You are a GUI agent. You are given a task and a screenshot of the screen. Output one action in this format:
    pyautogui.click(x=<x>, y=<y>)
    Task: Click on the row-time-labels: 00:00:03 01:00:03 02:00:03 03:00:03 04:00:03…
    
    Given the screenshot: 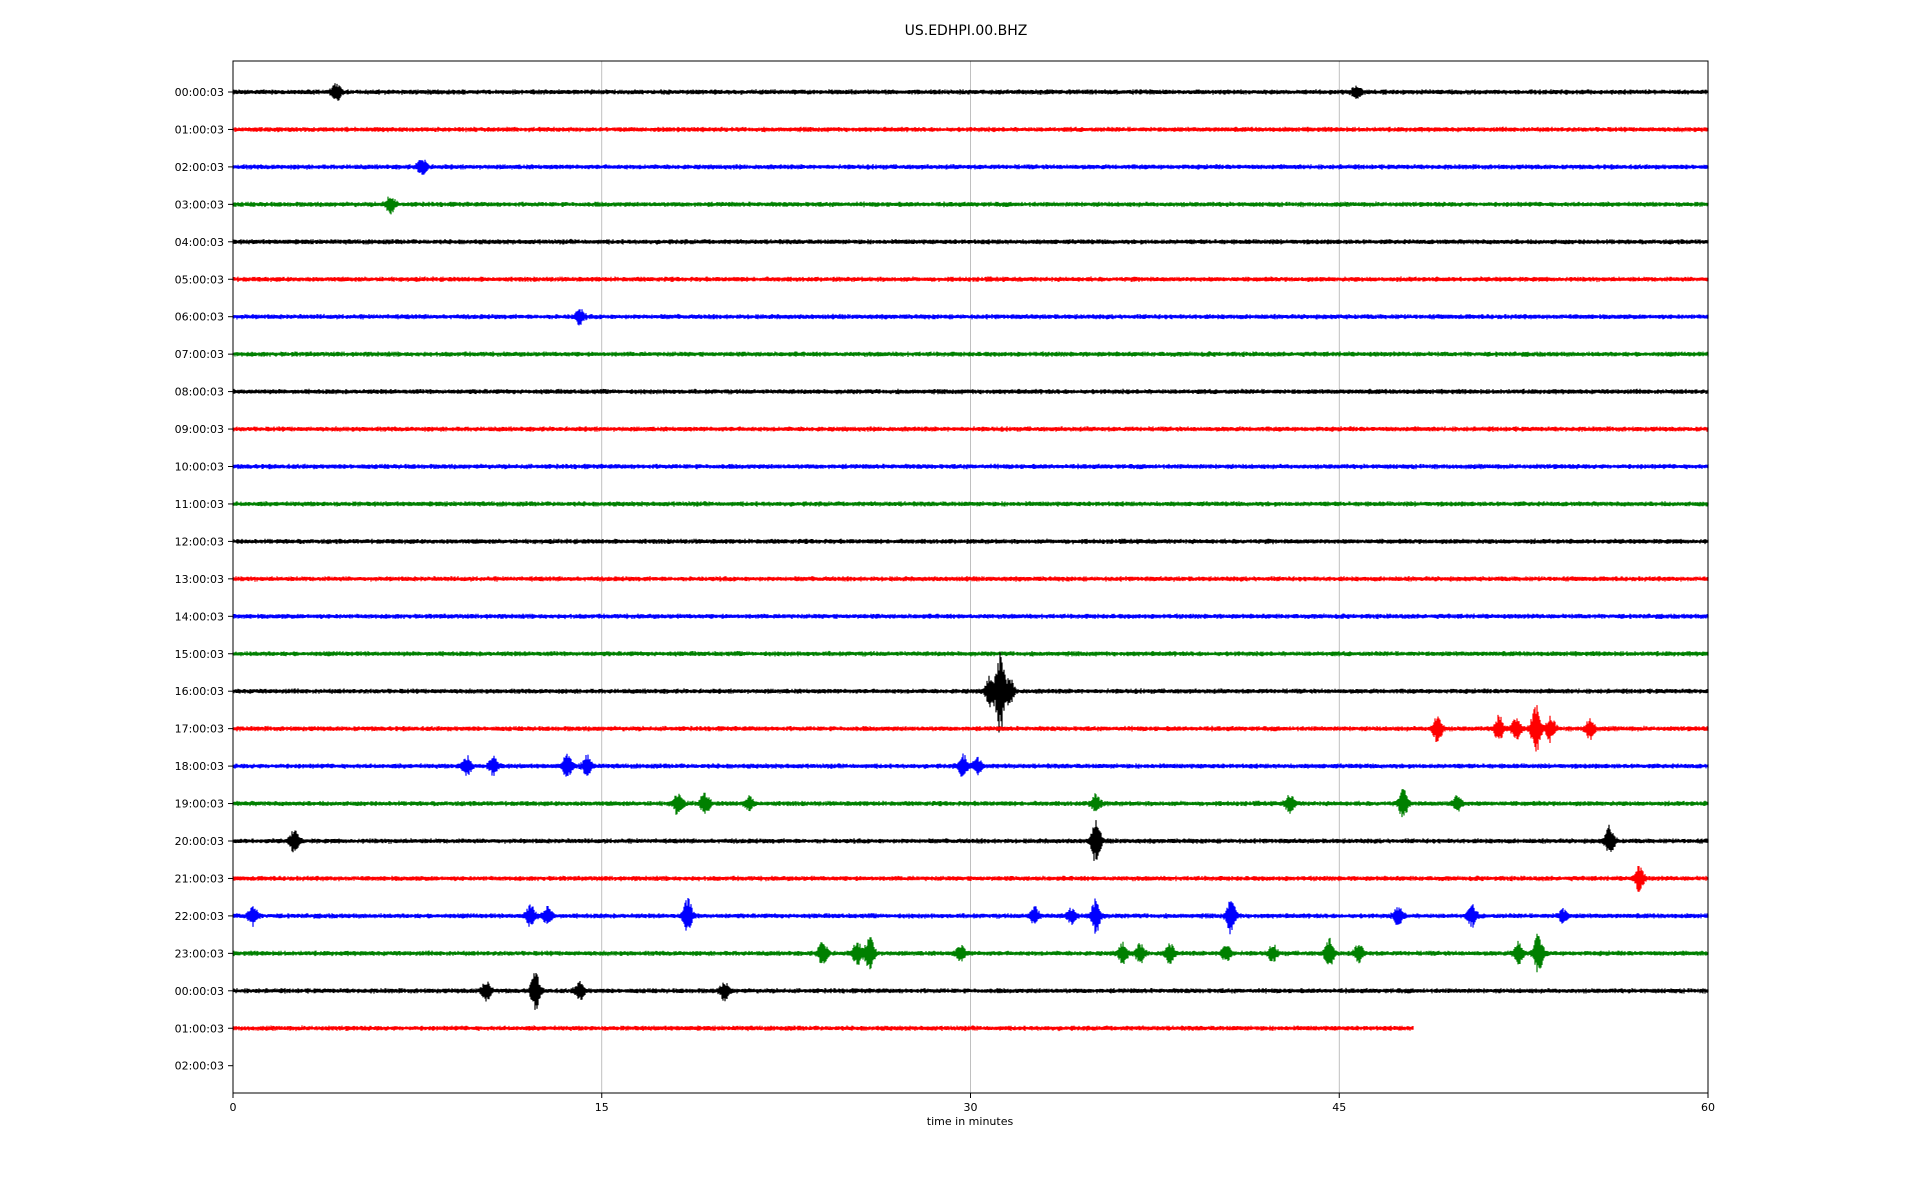 What is the action you would take?
    pyautogui.click(x=204, y=579)
    